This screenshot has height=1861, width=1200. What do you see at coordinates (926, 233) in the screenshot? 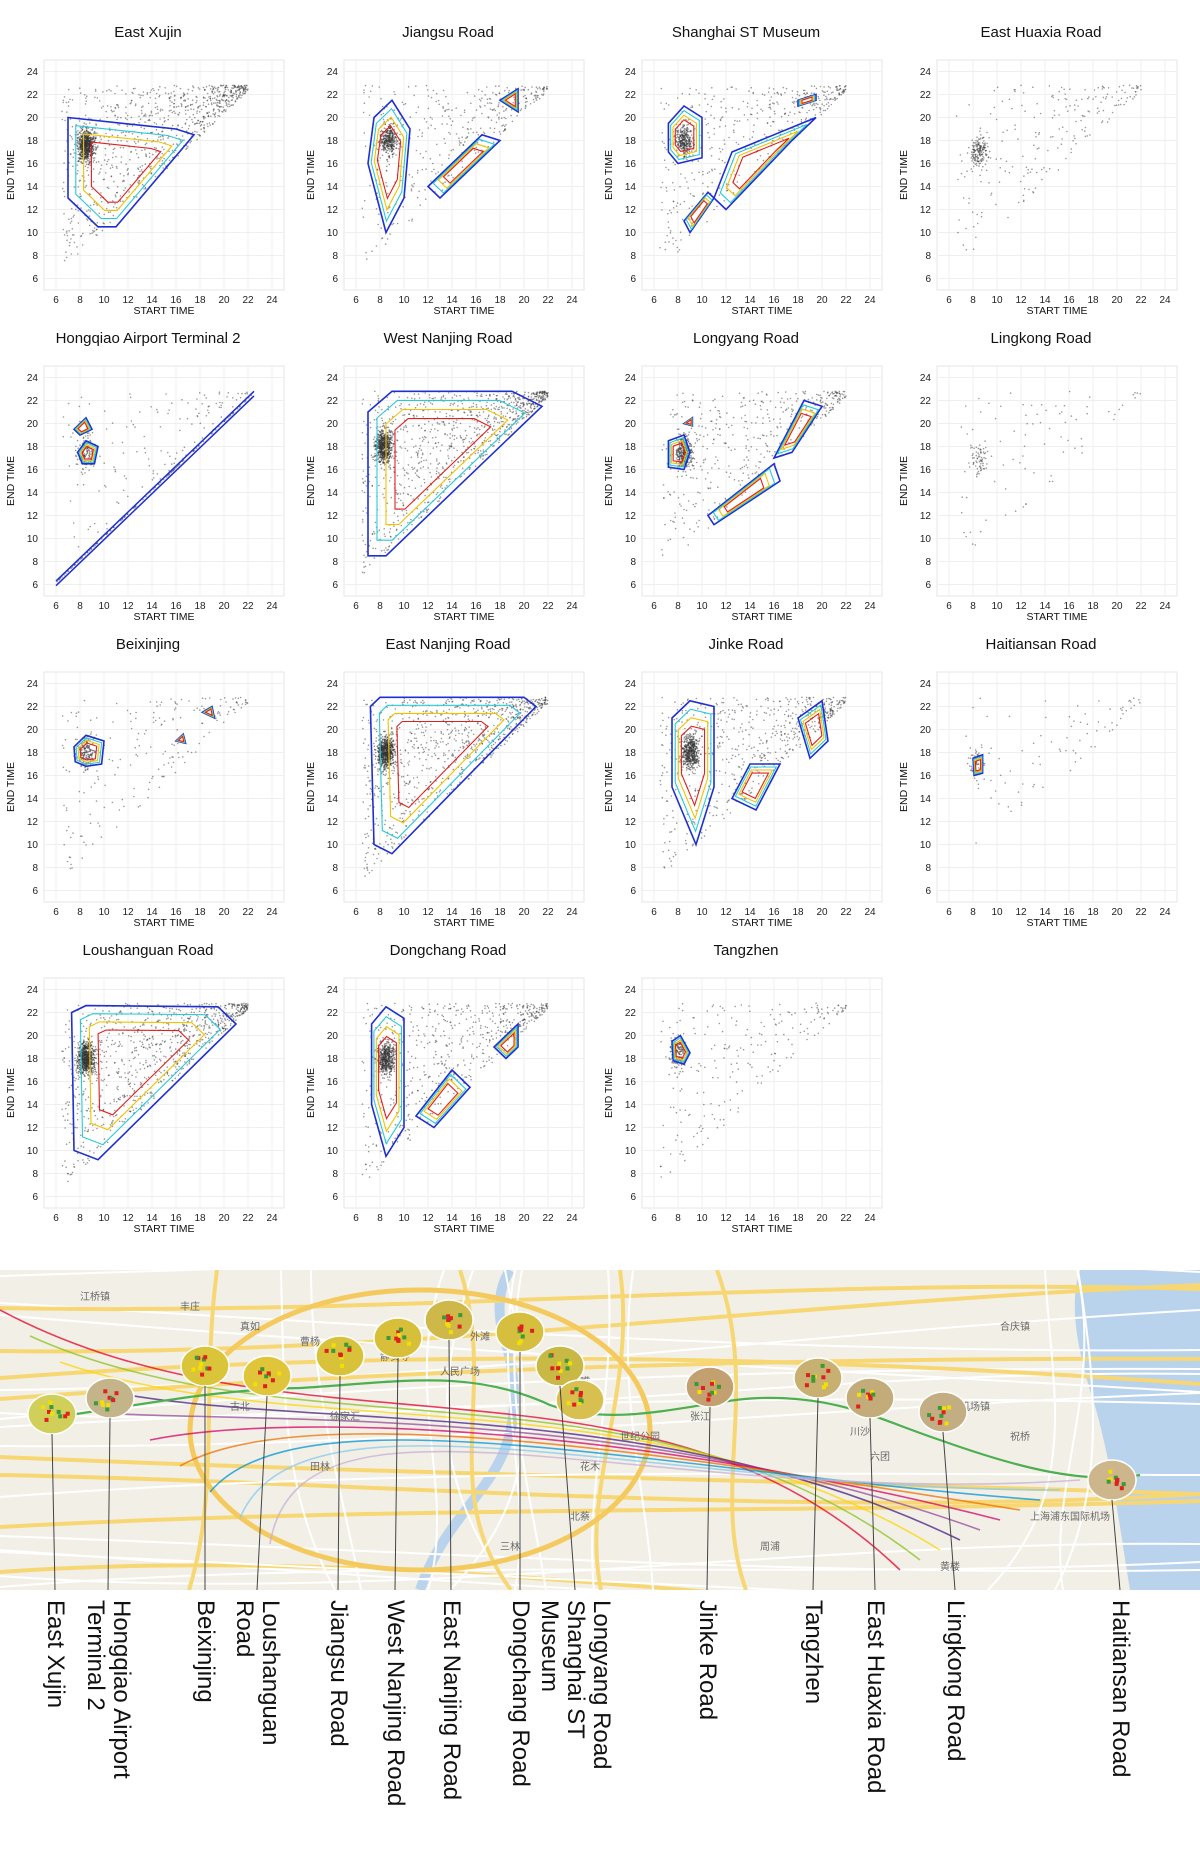
I see `y-tick-label: 10` at bounding box center [926, 233].